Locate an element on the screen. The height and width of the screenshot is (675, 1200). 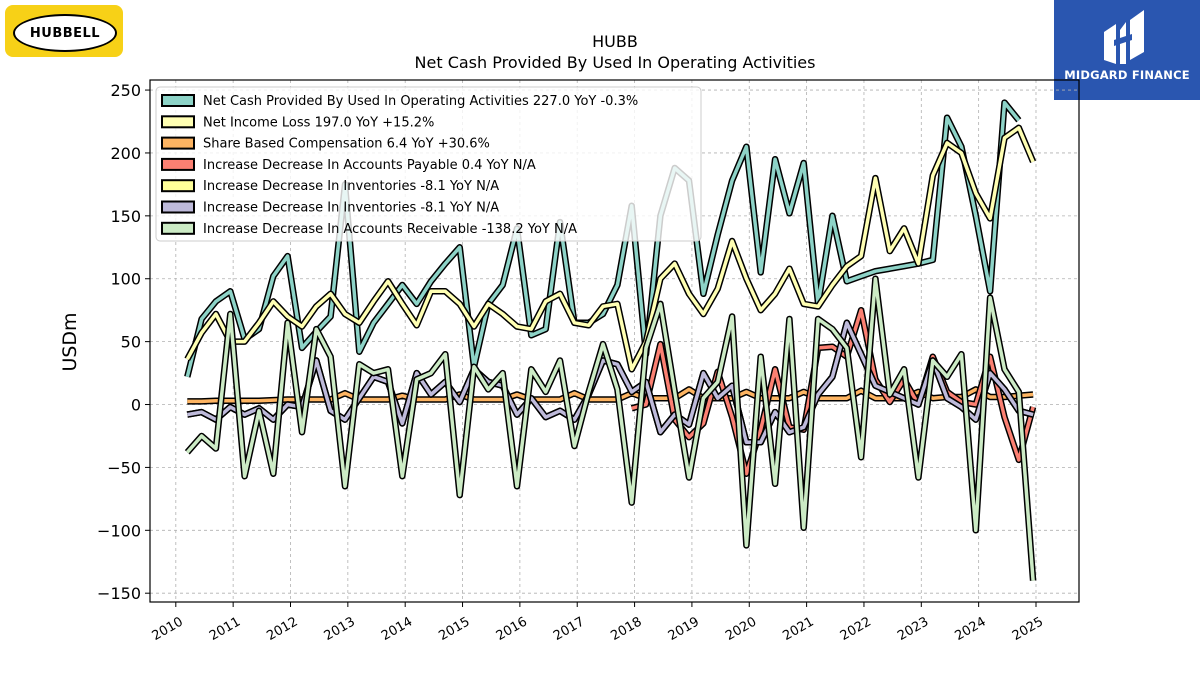
y-tick-label: −150 is located at coordinates (119, 593).